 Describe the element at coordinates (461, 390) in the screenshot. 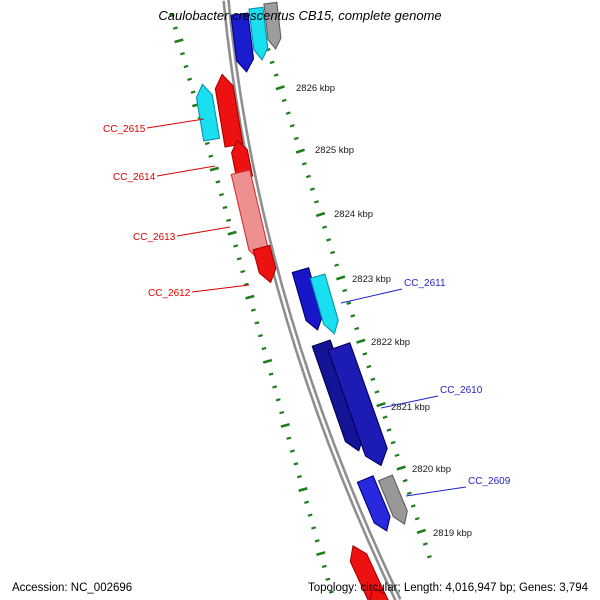

I see `gene-label-CC_2610: CC_2610` at that location.